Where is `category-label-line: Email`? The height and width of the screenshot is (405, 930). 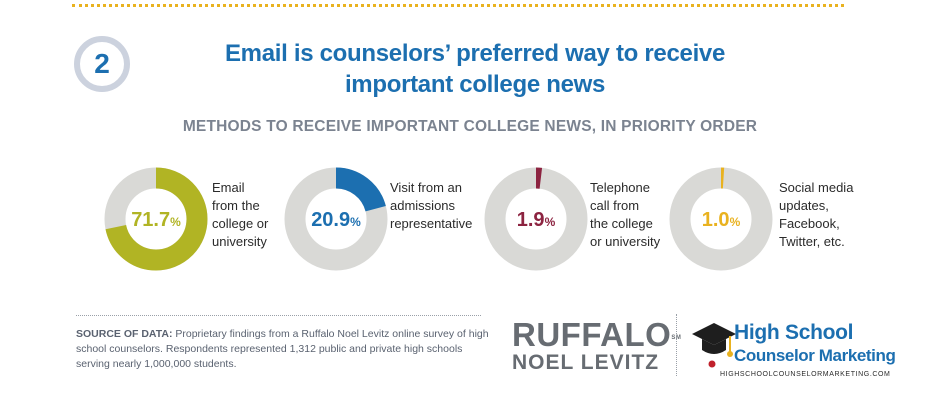 category-label-line: Email is located at coordinates (228, 187).